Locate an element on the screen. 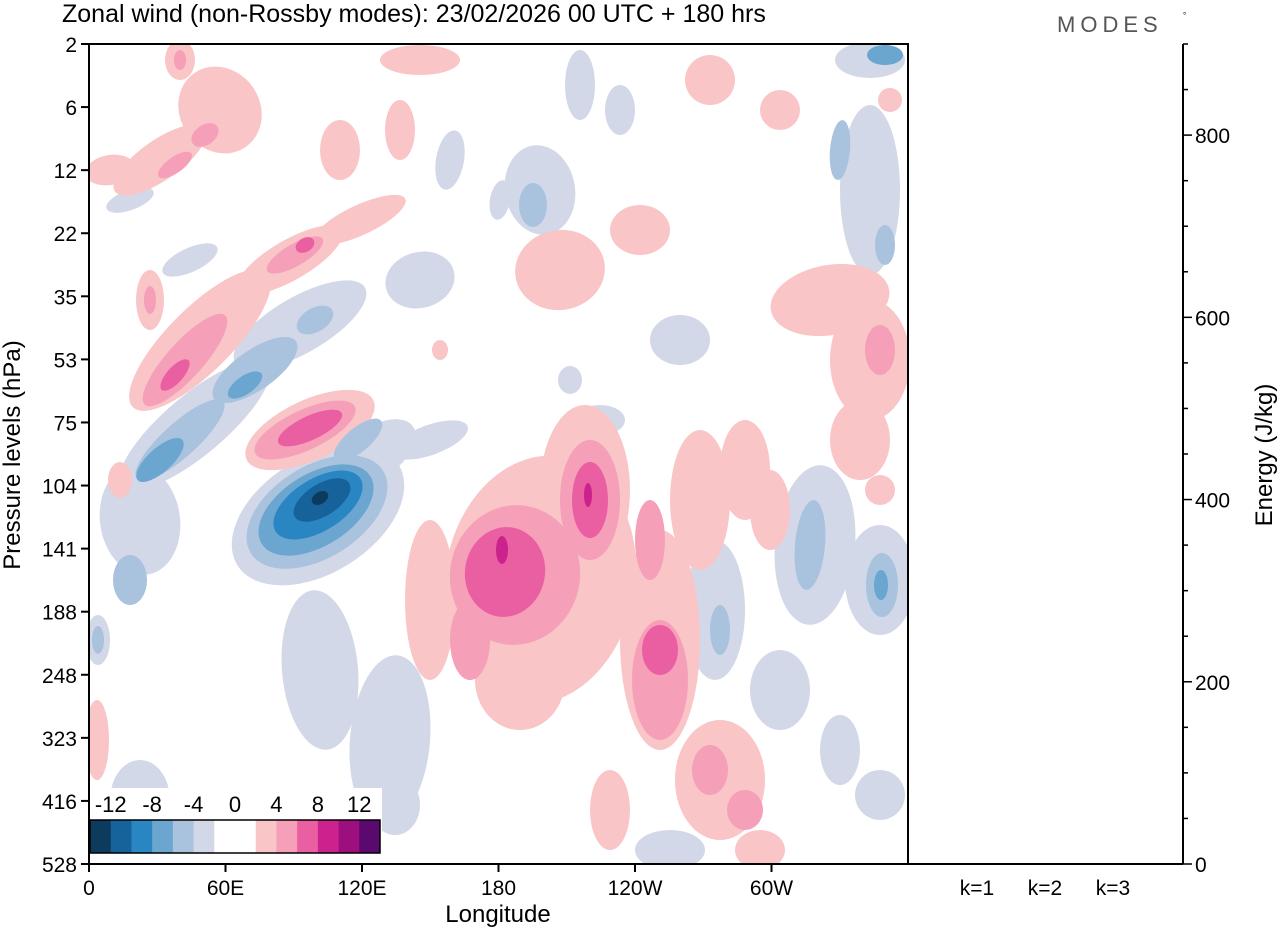 The height and width of the screenshot is (930, 1280). colorbar-label: 12 is located at coordinates (359, 804).